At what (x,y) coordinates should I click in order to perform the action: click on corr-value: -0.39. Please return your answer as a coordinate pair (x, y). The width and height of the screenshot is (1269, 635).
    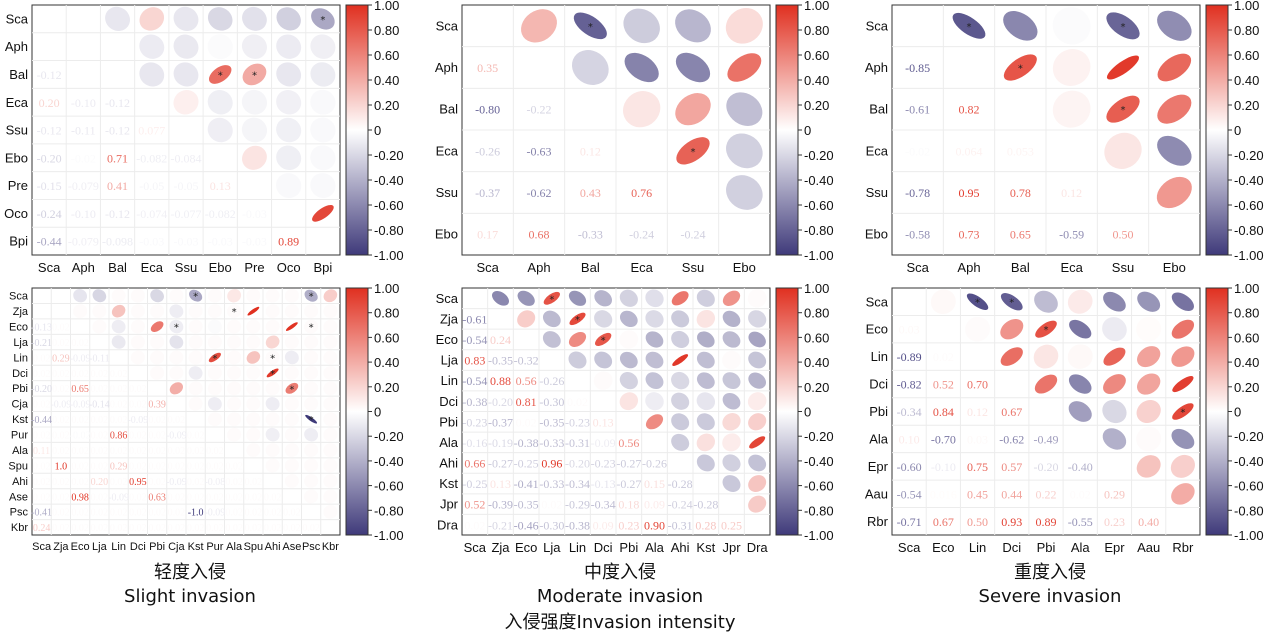
    Looking at the image, I should click on (500, 505).